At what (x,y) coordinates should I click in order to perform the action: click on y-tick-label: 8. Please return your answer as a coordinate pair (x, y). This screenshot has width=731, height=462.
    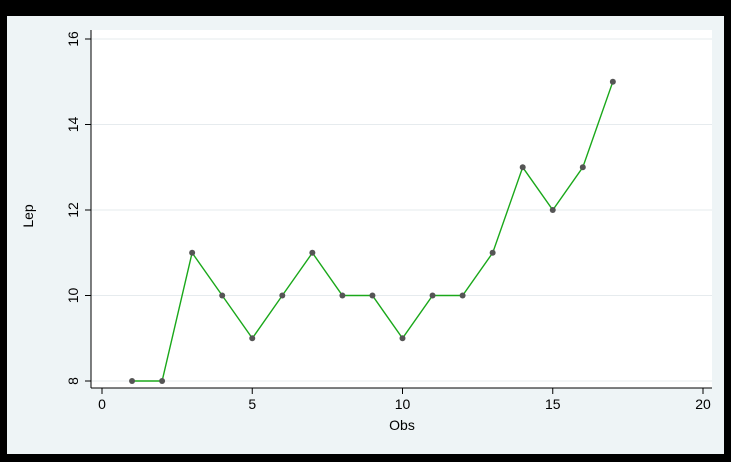
    Looking at the image, I should click on (73, 381).